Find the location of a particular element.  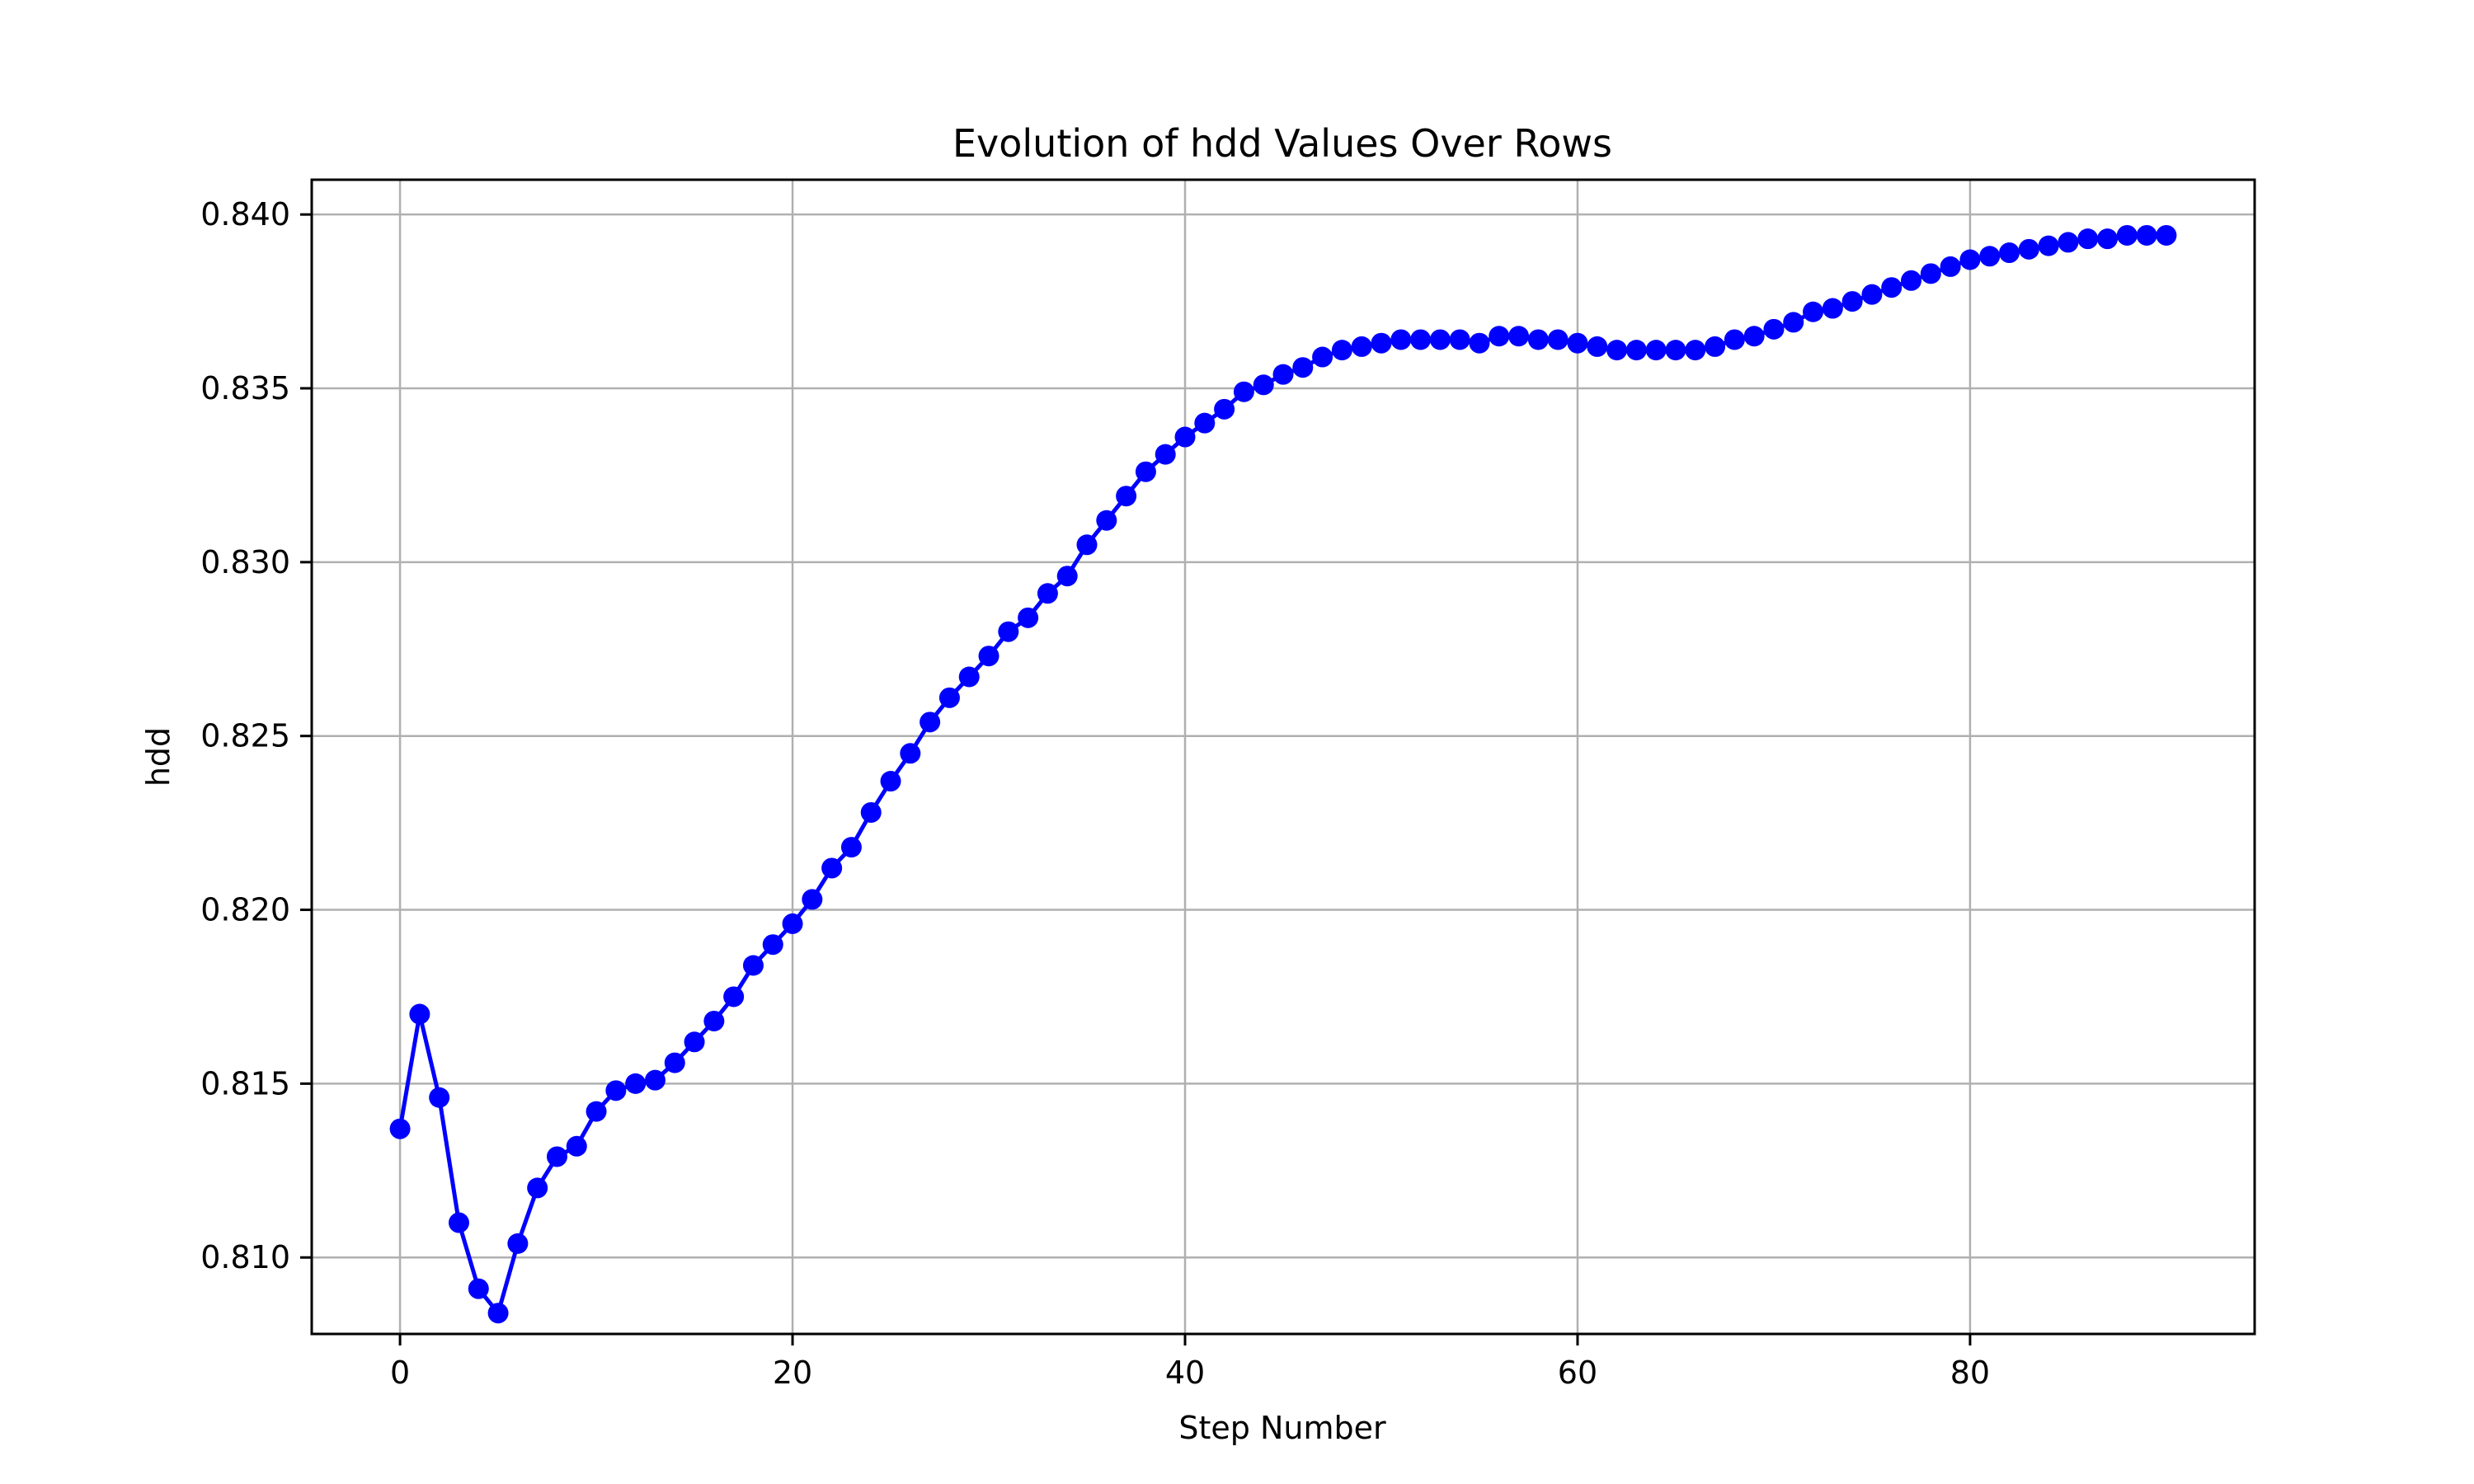

y-axis-label: hdd is located at coordinates (158, 757).